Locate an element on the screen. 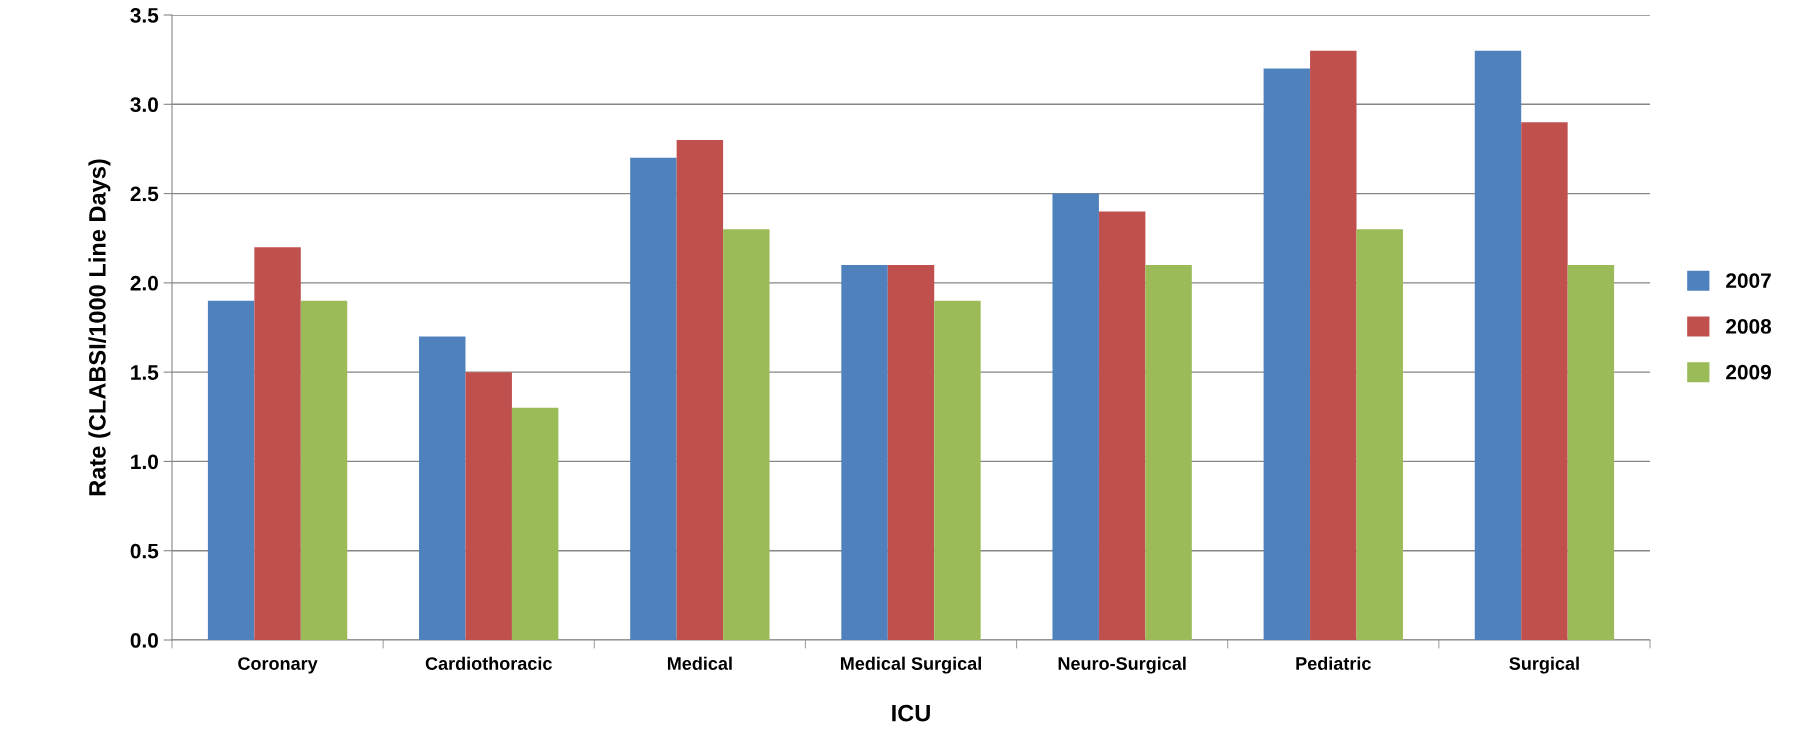 This screenshot has height=752, width=1820. x-tick-label: Neuro-Surgical is located at coordinates (1122, 665).